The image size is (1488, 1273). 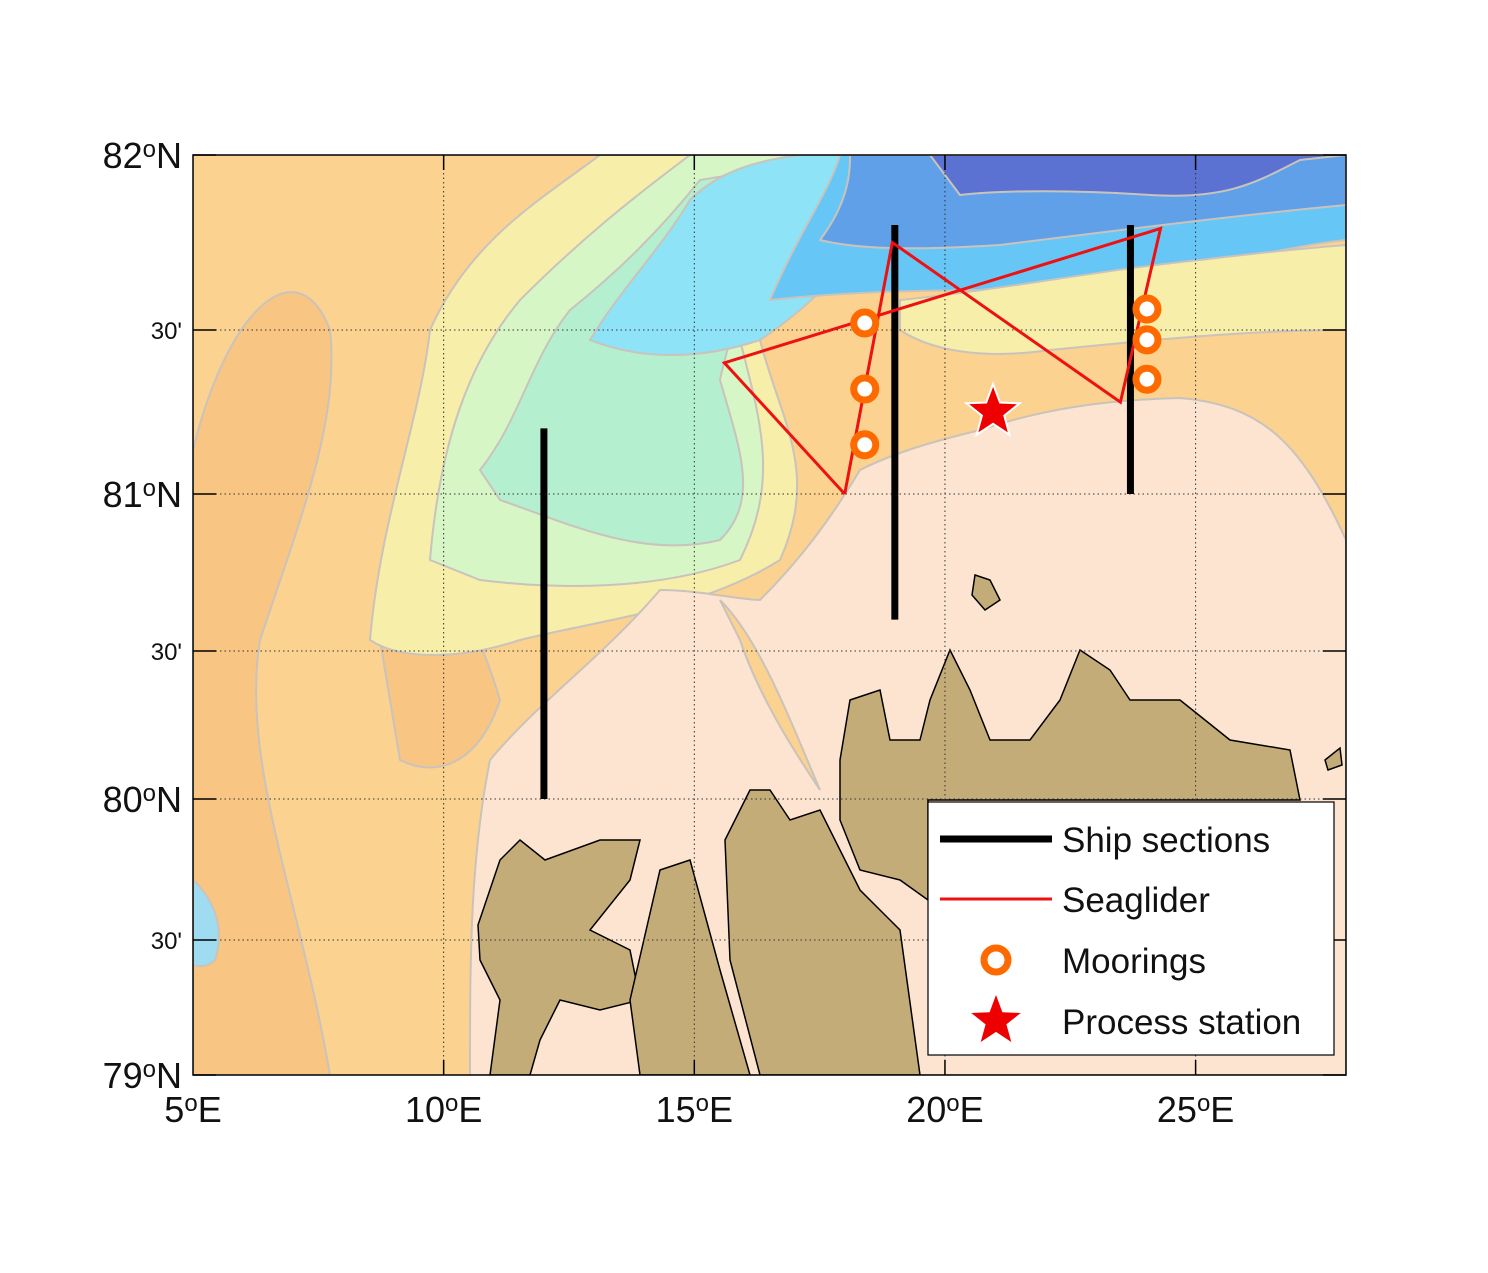 I want to click on land-small-islands, so click(x=986, y=592).